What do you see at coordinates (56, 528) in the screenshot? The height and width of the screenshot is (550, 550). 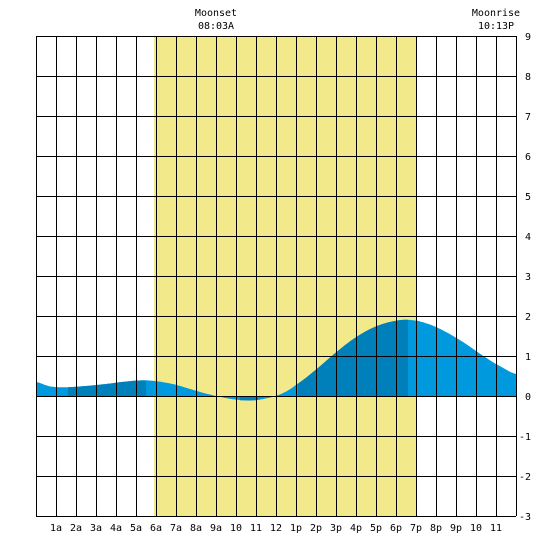 I see `x-tick-label: 1a` at bounding box center [56, 528].